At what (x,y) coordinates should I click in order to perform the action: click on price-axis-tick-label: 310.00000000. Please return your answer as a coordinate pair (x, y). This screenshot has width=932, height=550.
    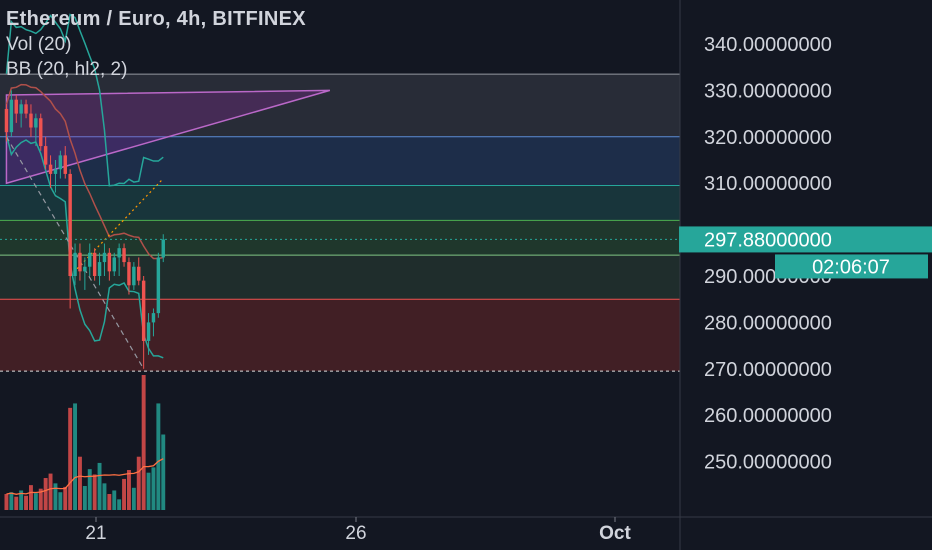
    Looking at the image, I should click on (768, 184).